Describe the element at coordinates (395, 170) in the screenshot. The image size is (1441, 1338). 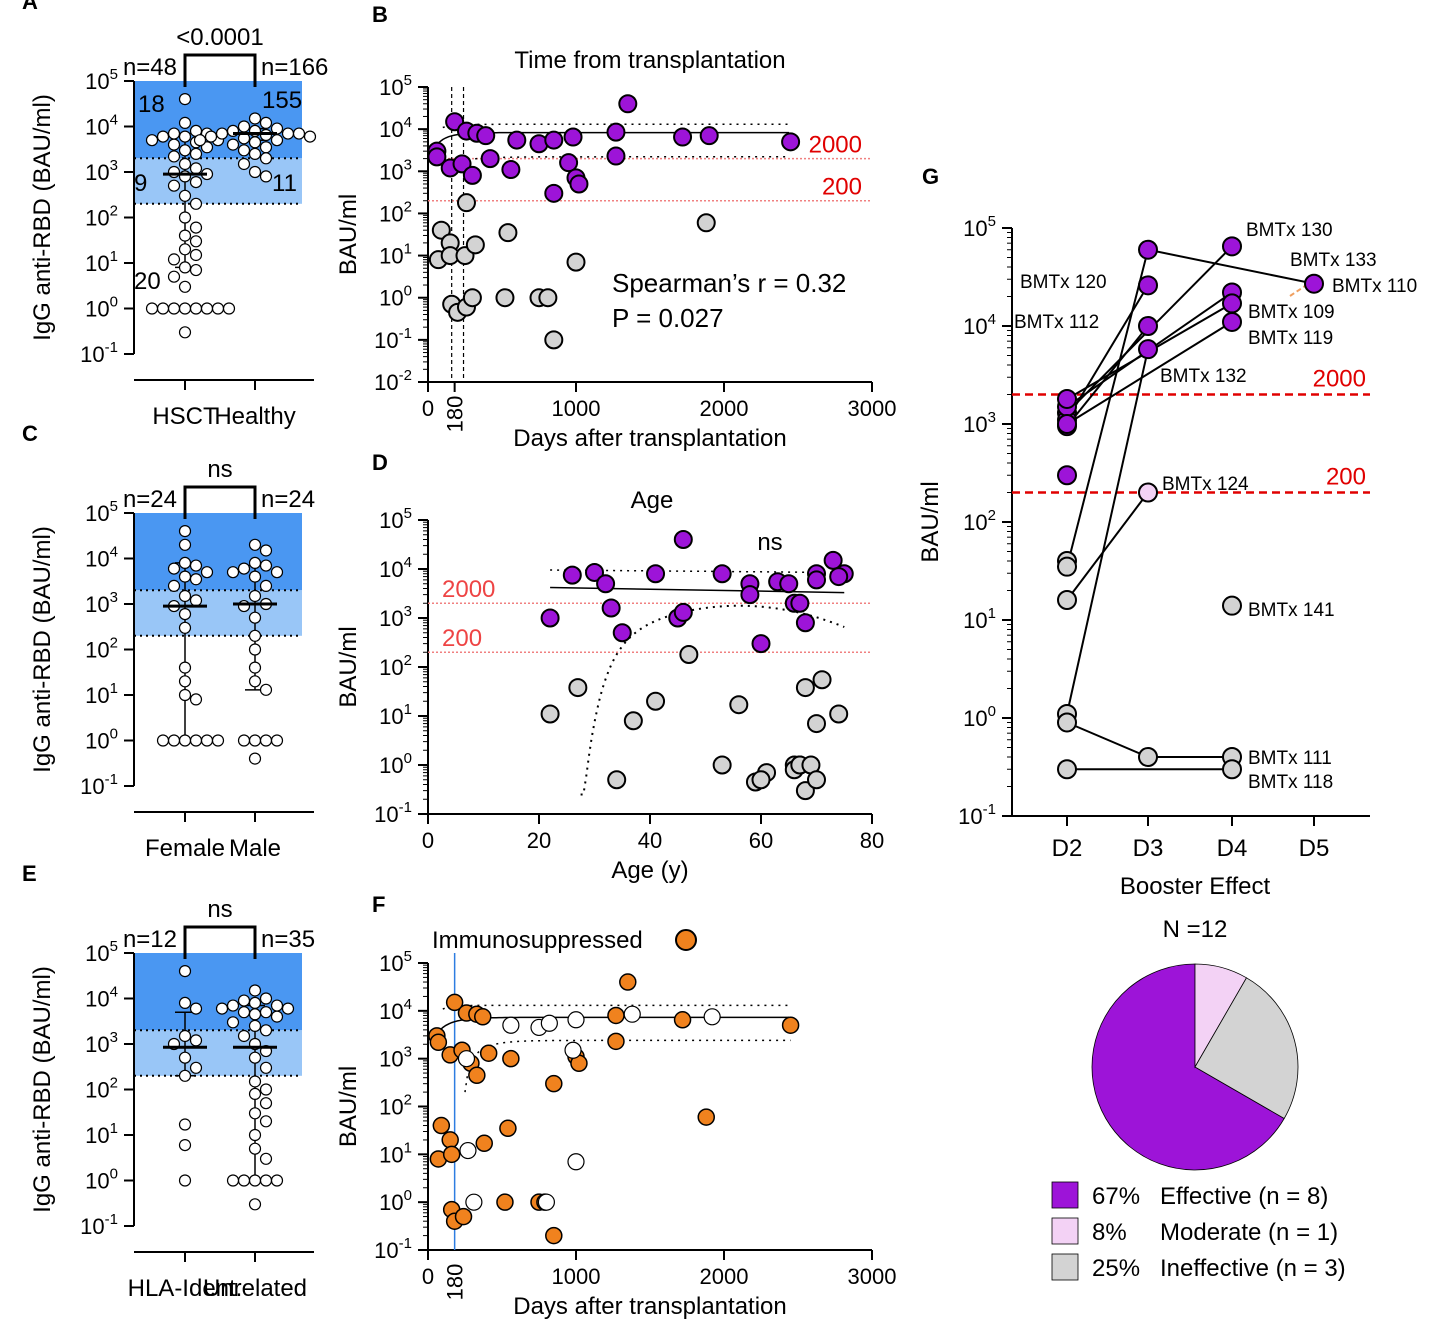
I see `B-y-tick-label: 10³` at that location.